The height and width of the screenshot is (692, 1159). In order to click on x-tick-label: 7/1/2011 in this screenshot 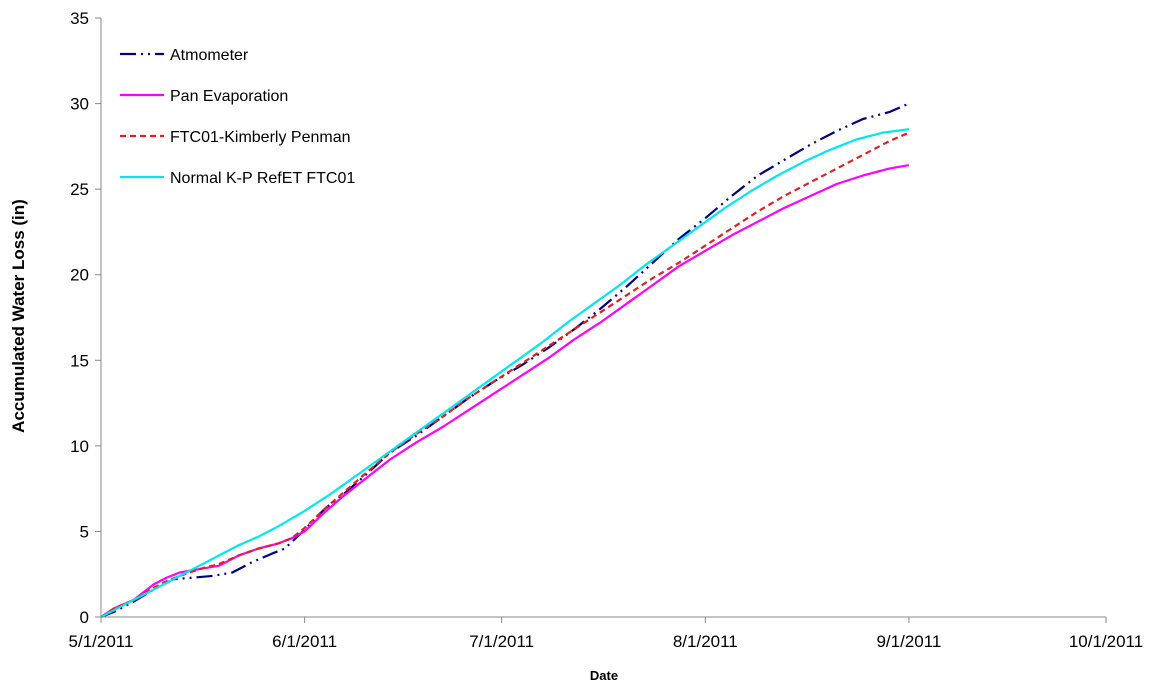, I will do `click(501, 641)`.